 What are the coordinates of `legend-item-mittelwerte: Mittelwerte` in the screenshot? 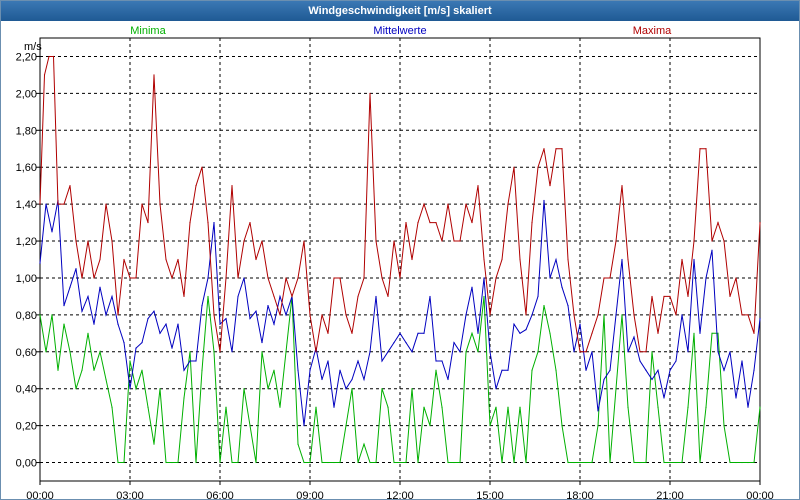 It's located at (399, 31).